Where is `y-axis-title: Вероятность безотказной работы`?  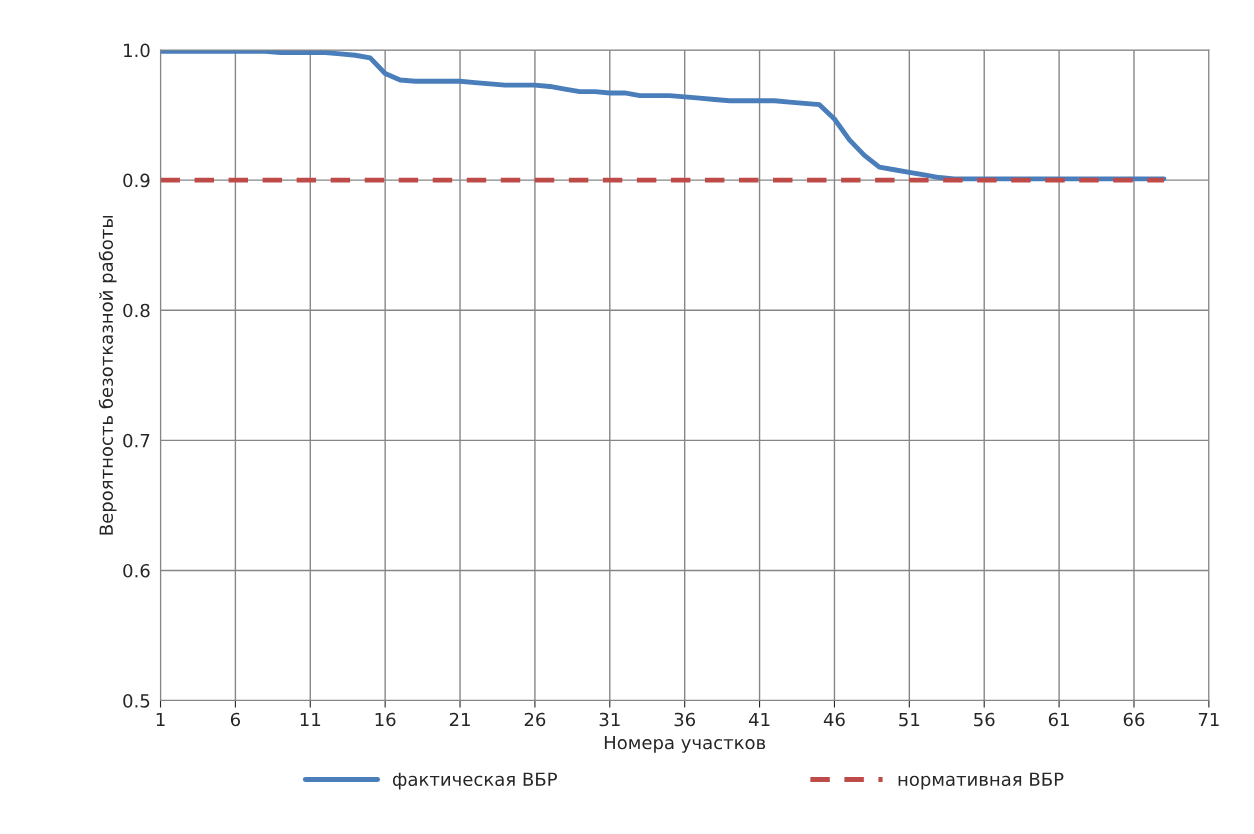 y-axis-title: Вероятность безотказной работы is located at coordinates (107, 375).